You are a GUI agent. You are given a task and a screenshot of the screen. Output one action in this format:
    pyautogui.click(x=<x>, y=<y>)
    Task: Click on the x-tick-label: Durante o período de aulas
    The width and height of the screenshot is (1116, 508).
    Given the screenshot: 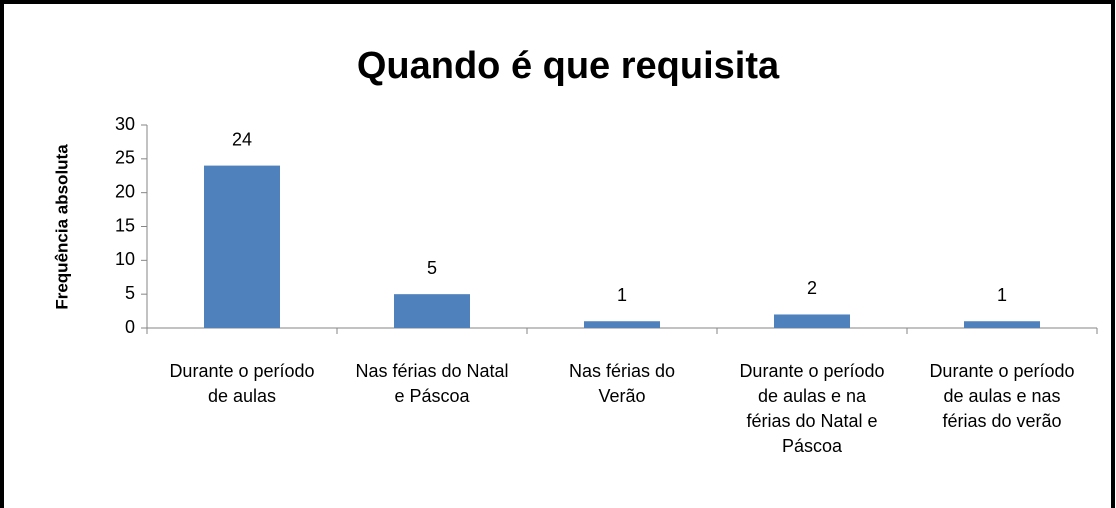 What is the action you would take?
    pyautogui.click(x=241, y=383)
    